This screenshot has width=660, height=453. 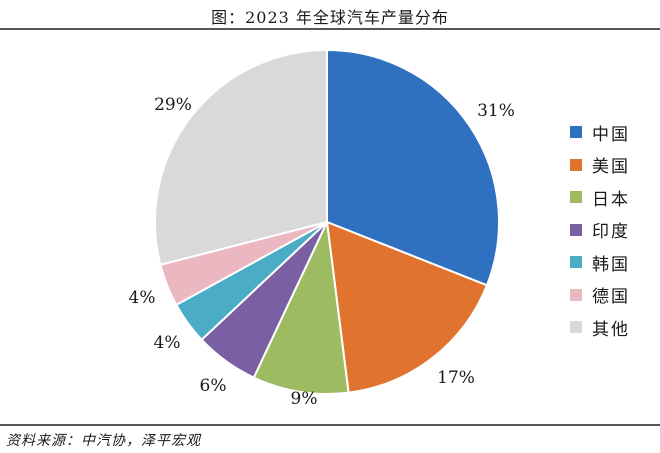 What do you see at coordinates (330, 425) in the screenshot?
I see `bottom-rule` at bounding box center [330, 425].